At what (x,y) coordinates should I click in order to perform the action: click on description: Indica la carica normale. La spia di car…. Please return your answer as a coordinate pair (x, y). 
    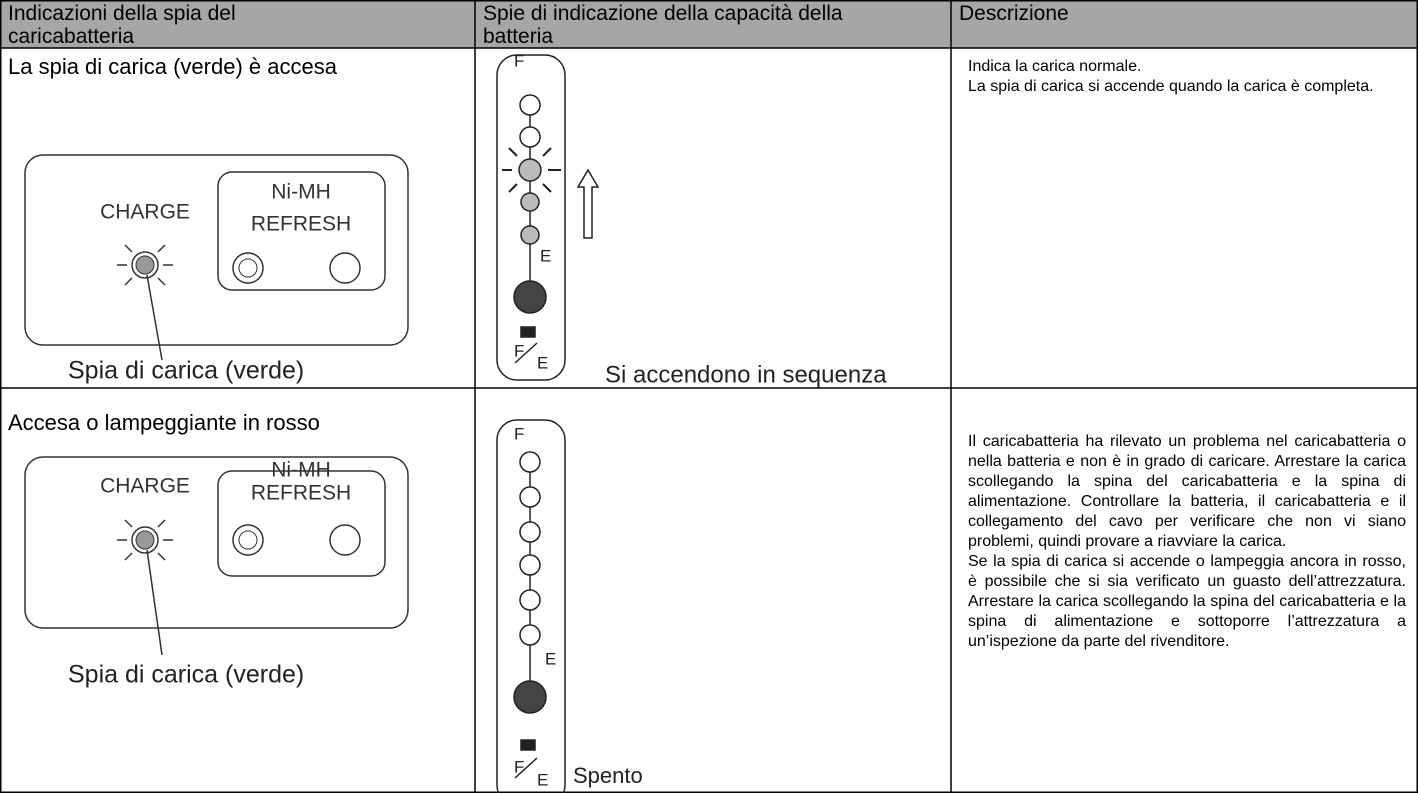
    Looking at the image, I should click on (1187, 77).